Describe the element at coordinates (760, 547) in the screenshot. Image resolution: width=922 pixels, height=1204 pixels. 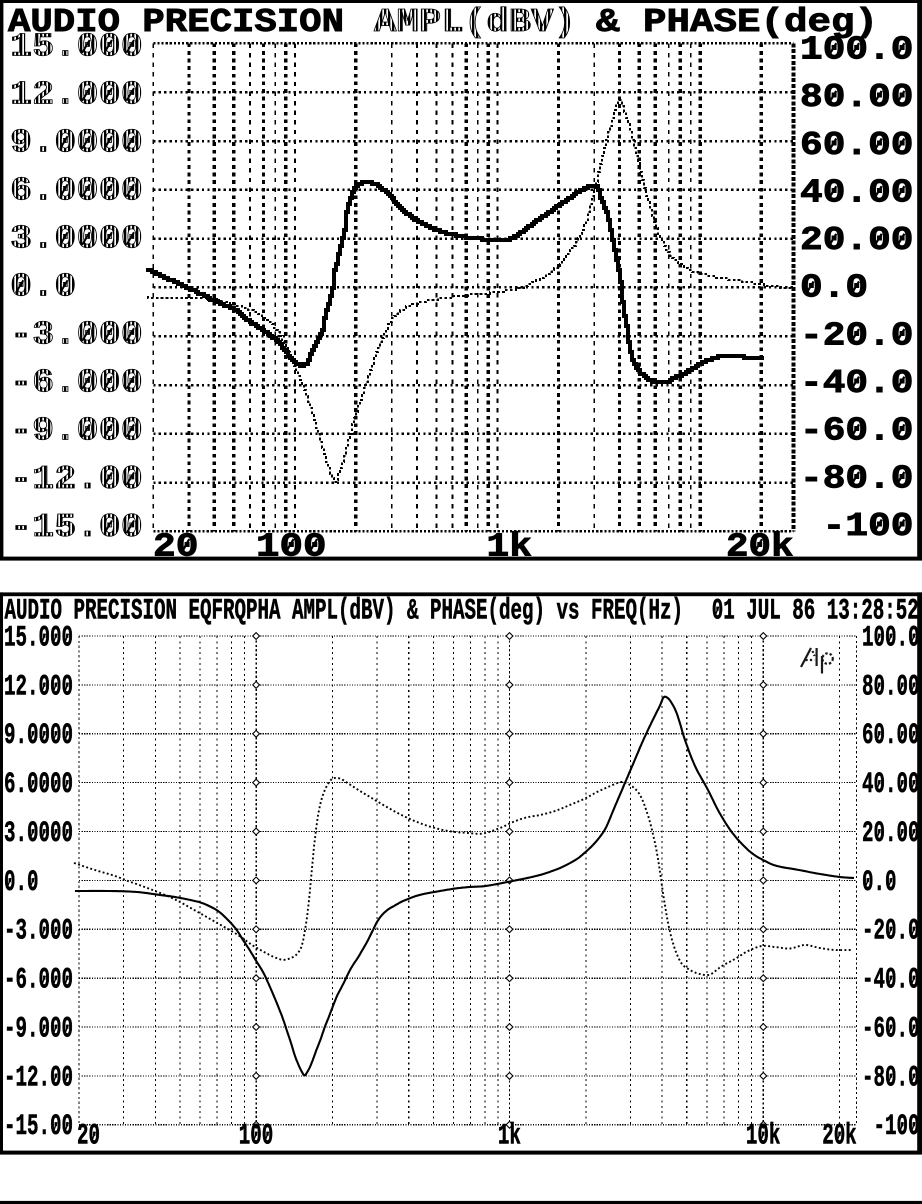
I see `svg-text: 20k` at that location.